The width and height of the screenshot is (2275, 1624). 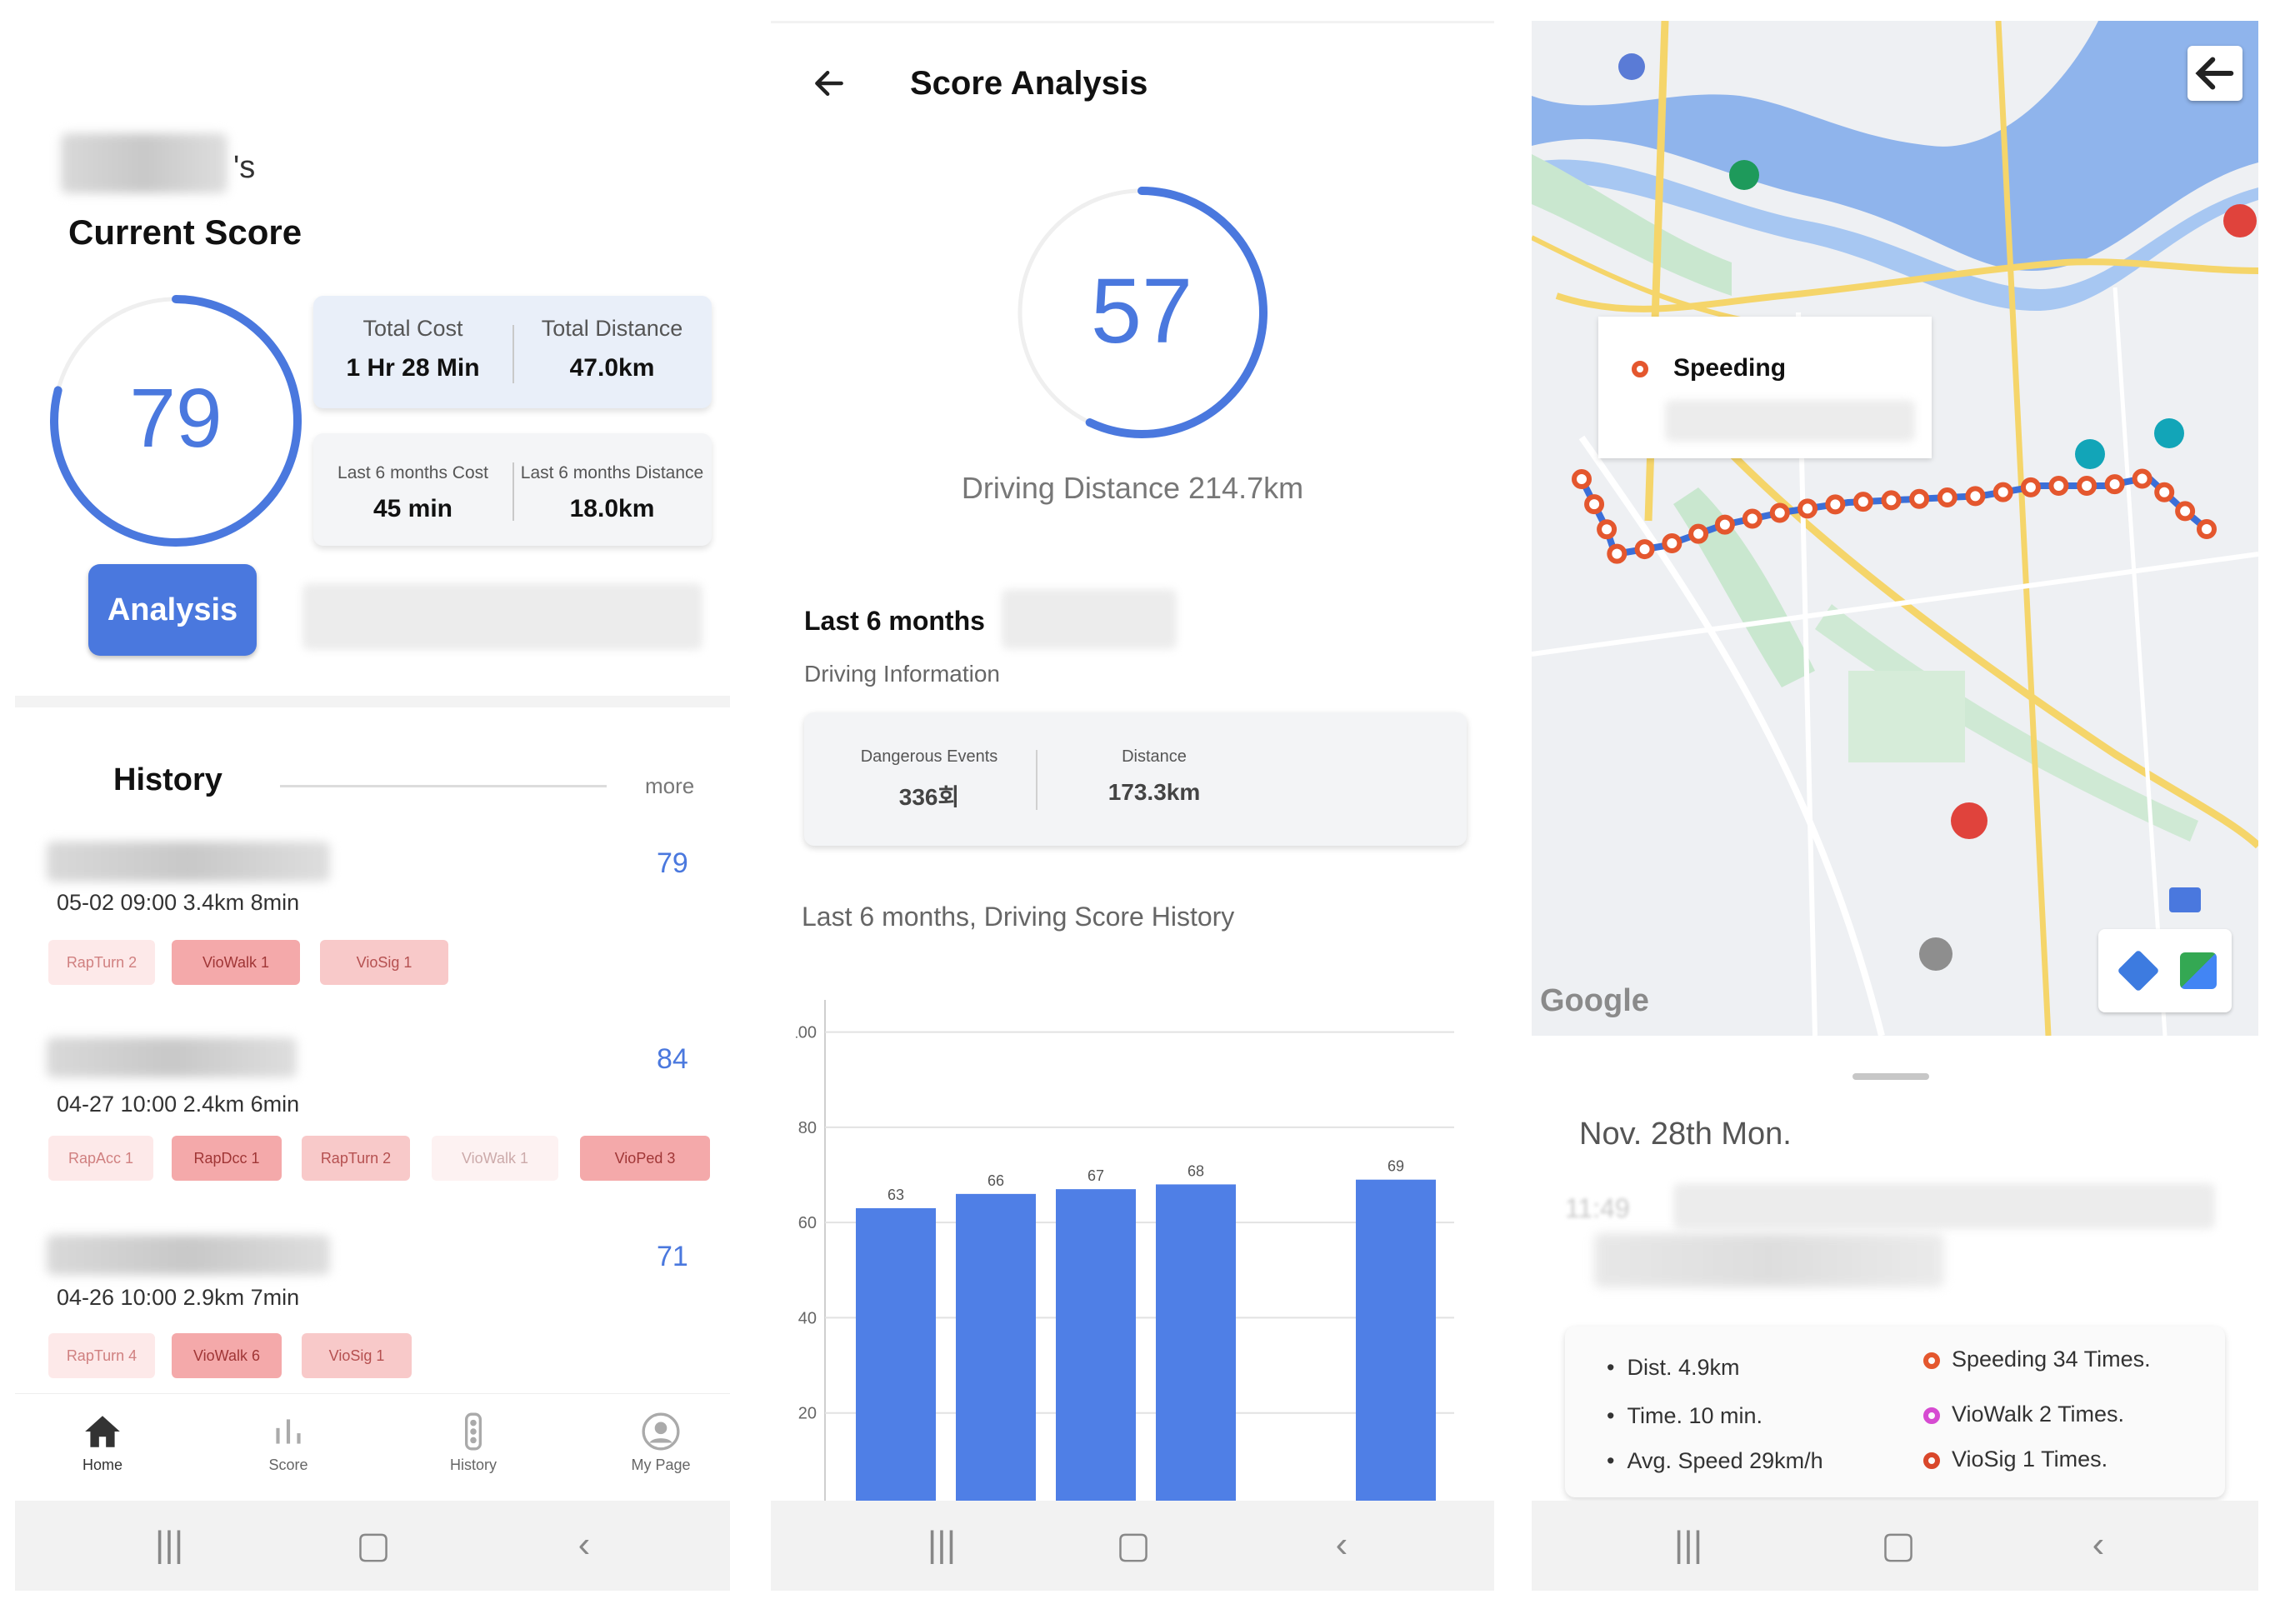 What do you see at coordinates (227, 1355) in the screenshot?
I see `event-tag: VioWalk 6` at bounding box center [227, 1355].